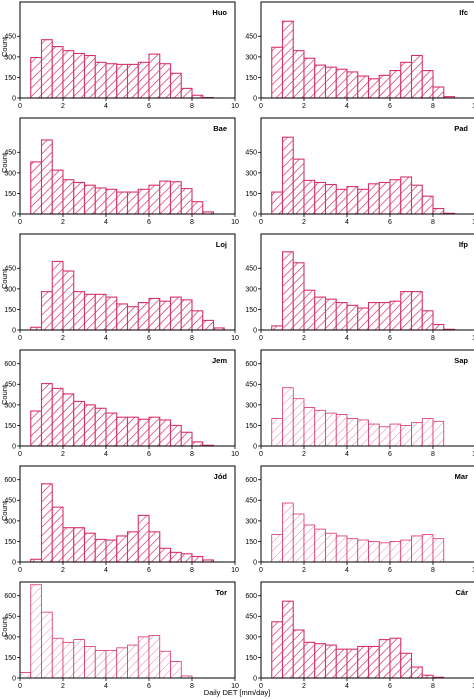 The image size is (474, 699). What do you see at coordinates (119, 55) in the screenshot?
I see `panel-huo: 0 2 4 6 8 10 0 150 300 450 Huo Count` at bounding box center [119, 55].